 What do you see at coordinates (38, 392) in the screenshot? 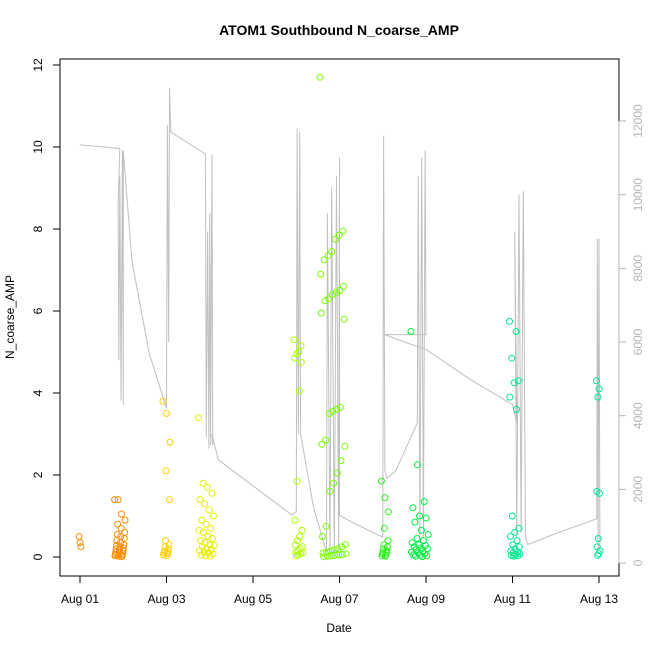
I see `y-tick-label: 4` at bounding box center [38, 392].